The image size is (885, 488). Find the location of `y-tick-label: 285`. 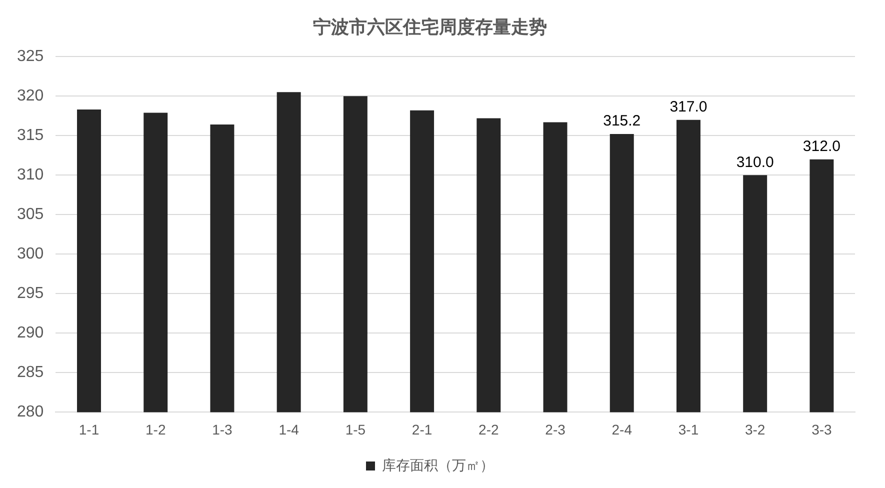

y-tick-label: 285 is located at coordinates (30, 373).